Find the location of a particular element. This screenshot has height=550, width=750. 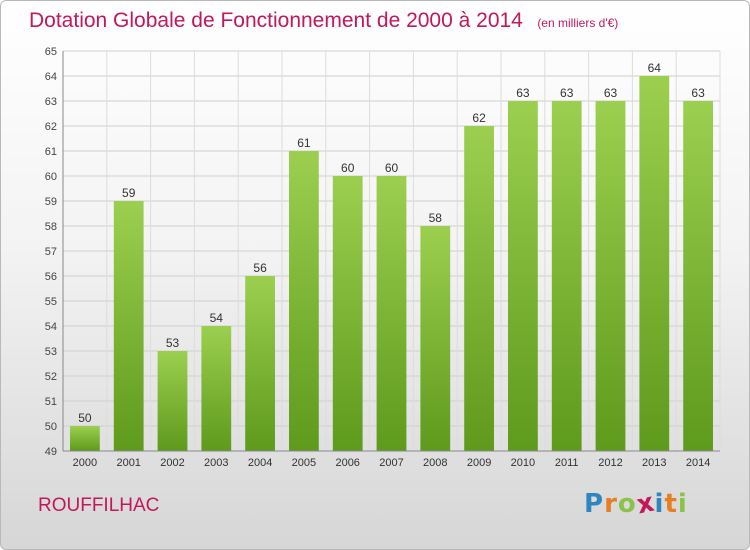

y-tick-label: 59 is located at coordinates (51, 202).